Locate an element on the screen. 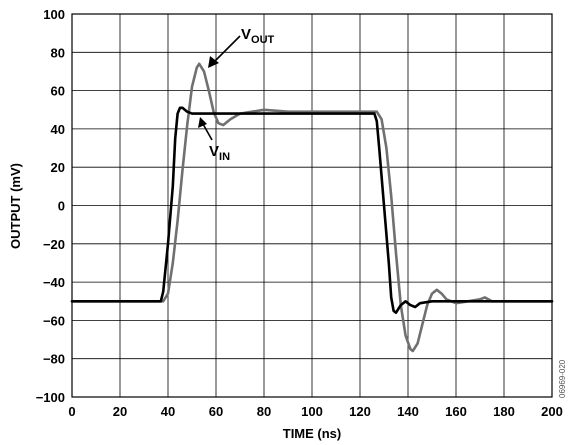 The image size is (569, 445). arrow-vin is located at coordinates (205, 129).